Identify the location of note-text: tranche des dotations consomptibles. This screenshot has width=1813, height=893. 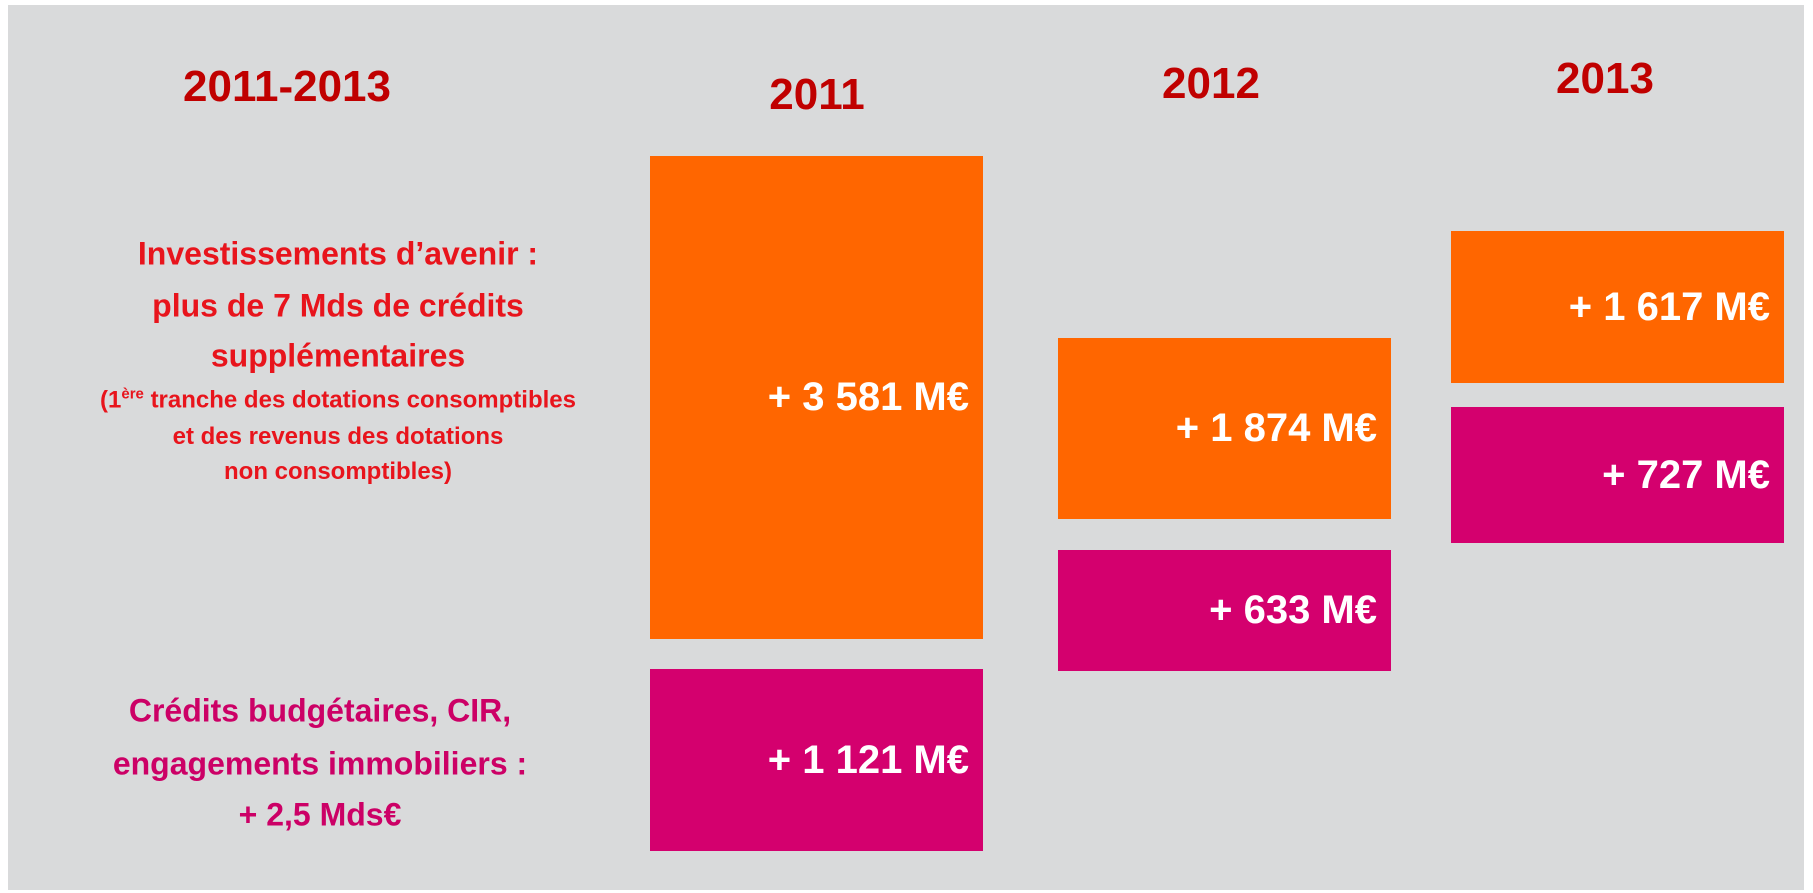
(359, 400).